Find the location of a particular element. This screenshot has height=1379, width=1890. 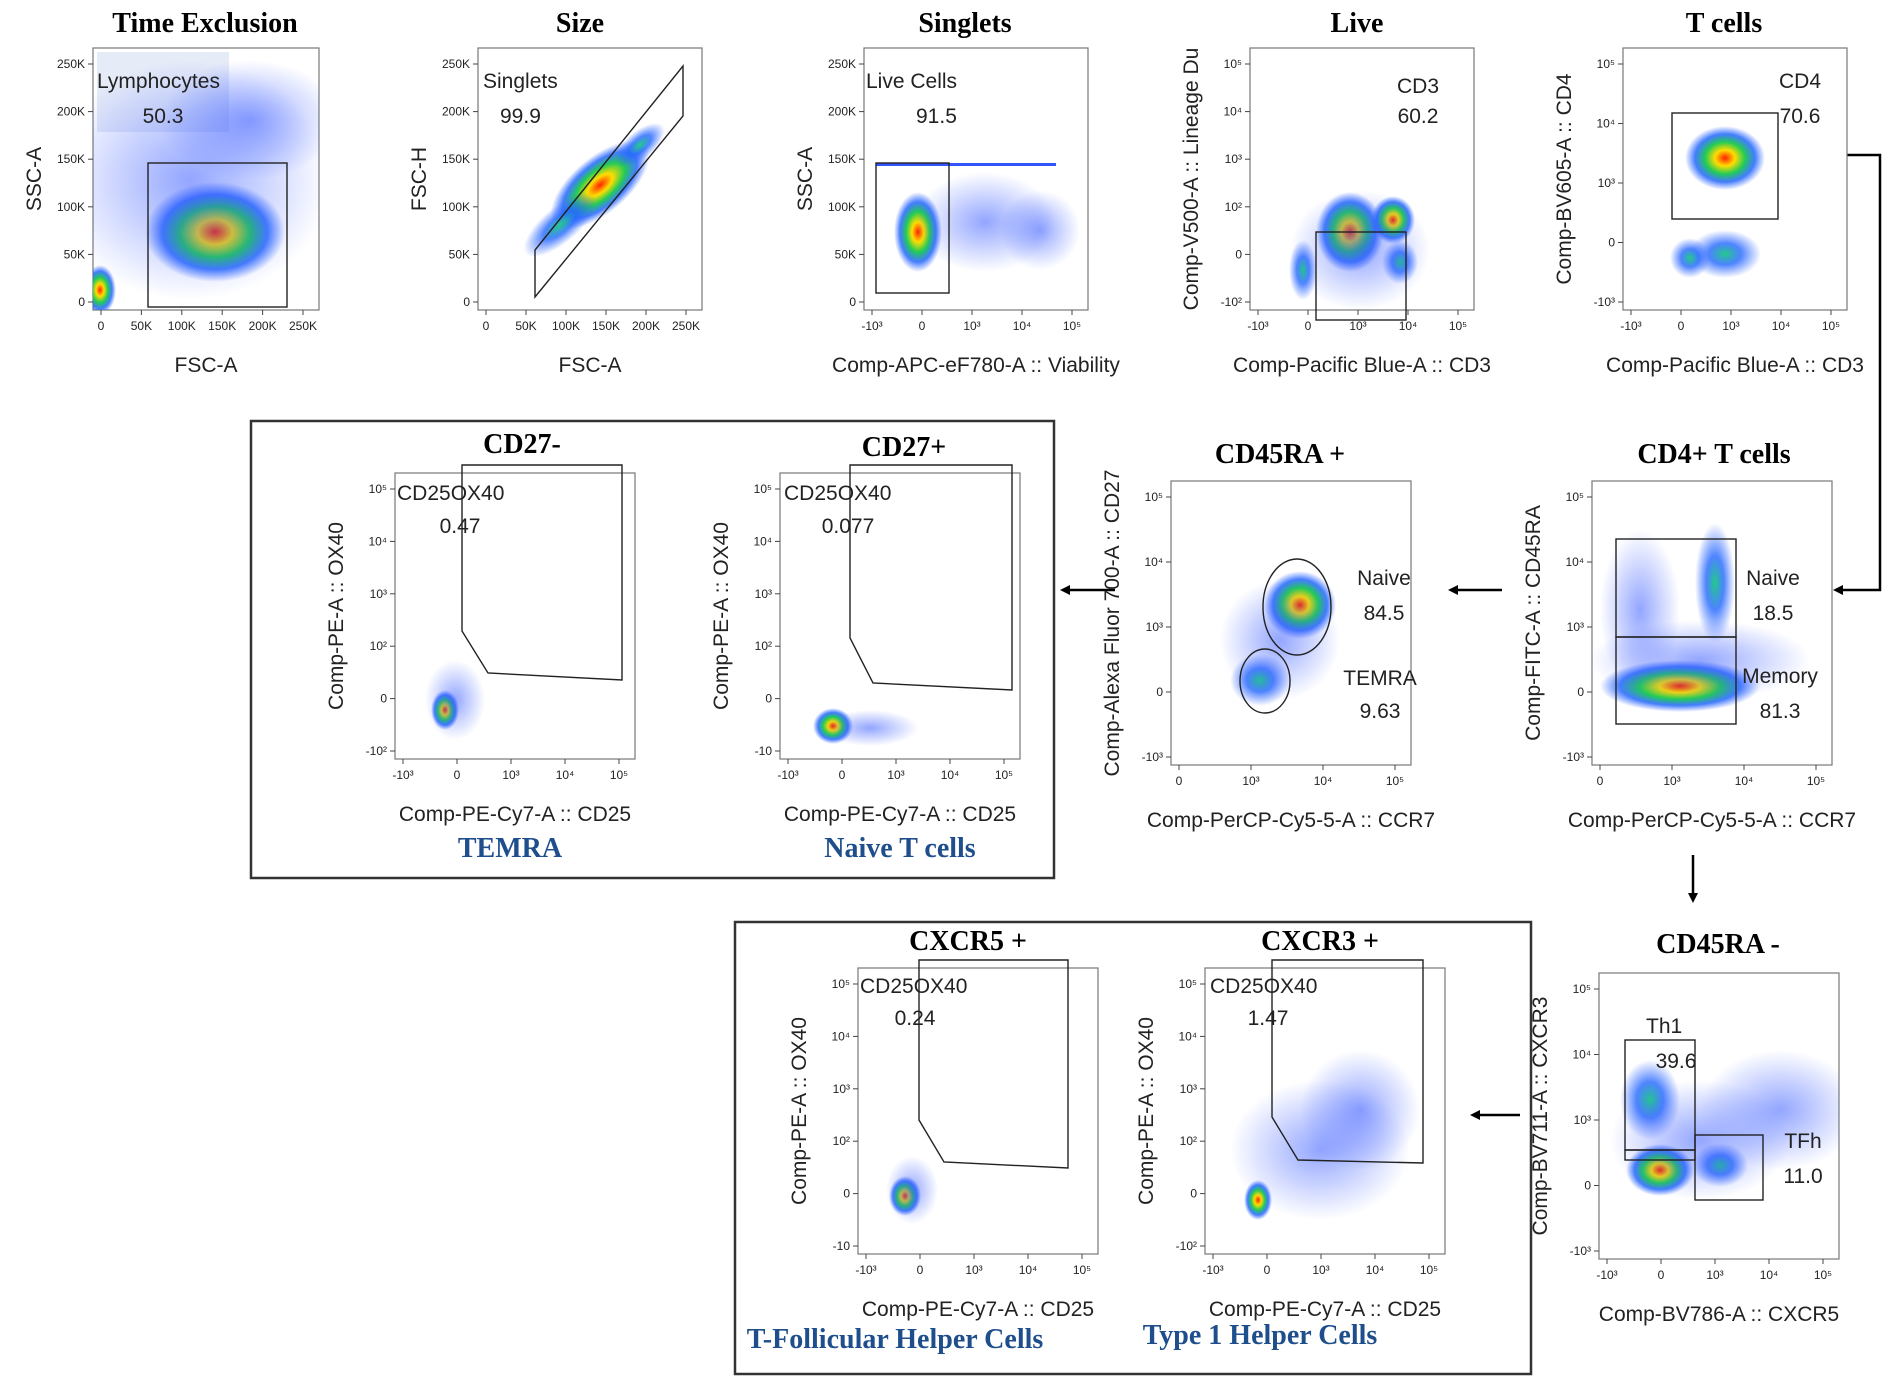

gate-label: TFh is located at coordinates (1802, 1141).